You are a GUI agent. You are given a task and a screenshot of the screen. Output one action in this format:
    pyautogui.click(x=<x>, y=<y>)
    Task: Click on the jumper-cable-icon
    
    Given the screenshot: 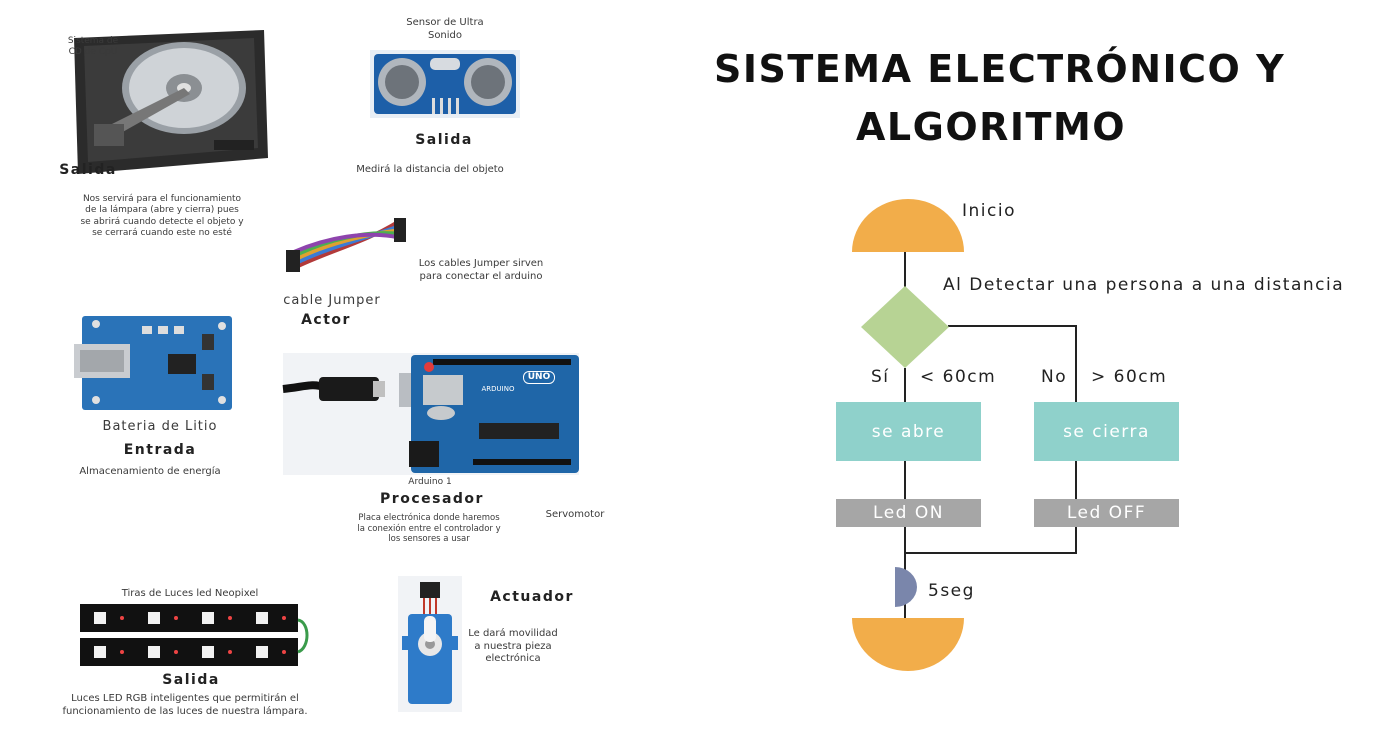 What is the action you would take?
    pyautogui.click(x=346, y=245)
    